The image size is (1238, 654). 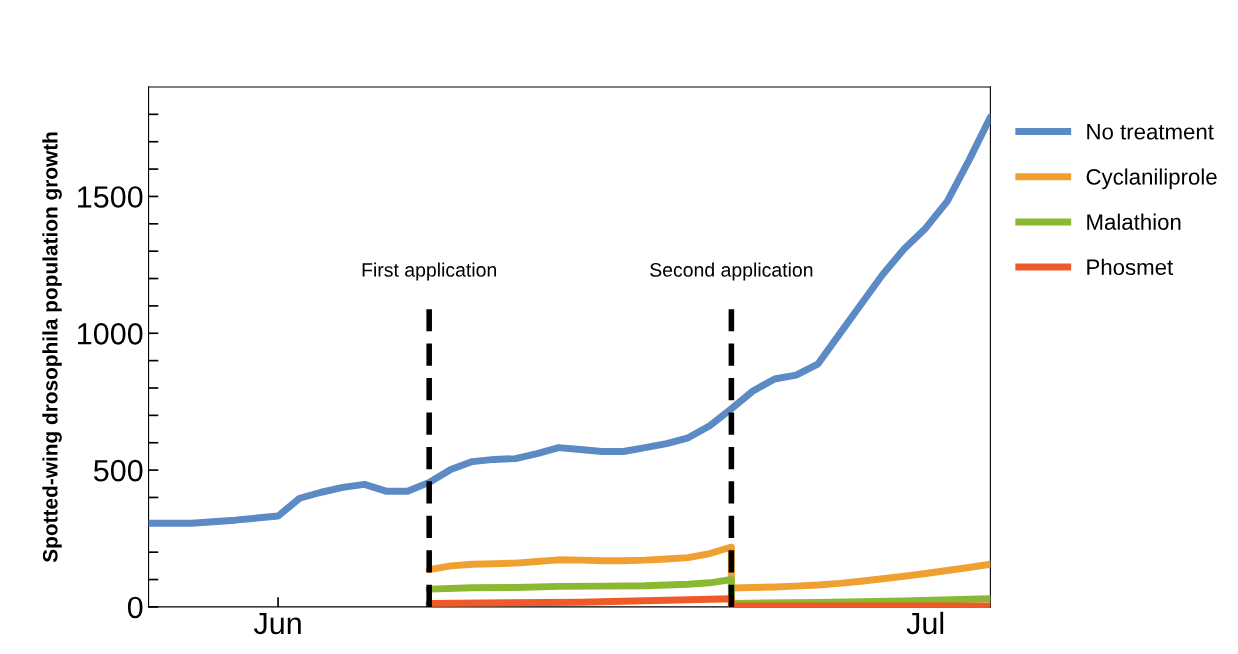 What do you see at coordinates (1134, 221) in the screenshot?
I see `legend-label: Malathion` at bounding box center [1134, 221].